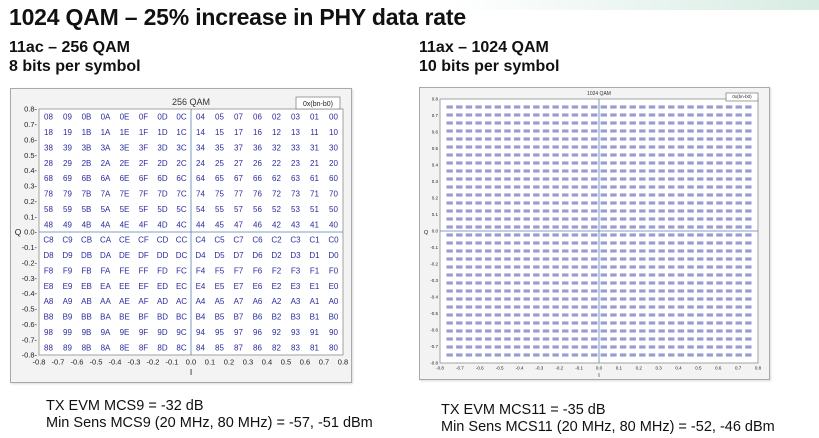  Describe the element at coordinates (48, 209) in the screenshot. I see `constellation-point-label: 58` at that location.